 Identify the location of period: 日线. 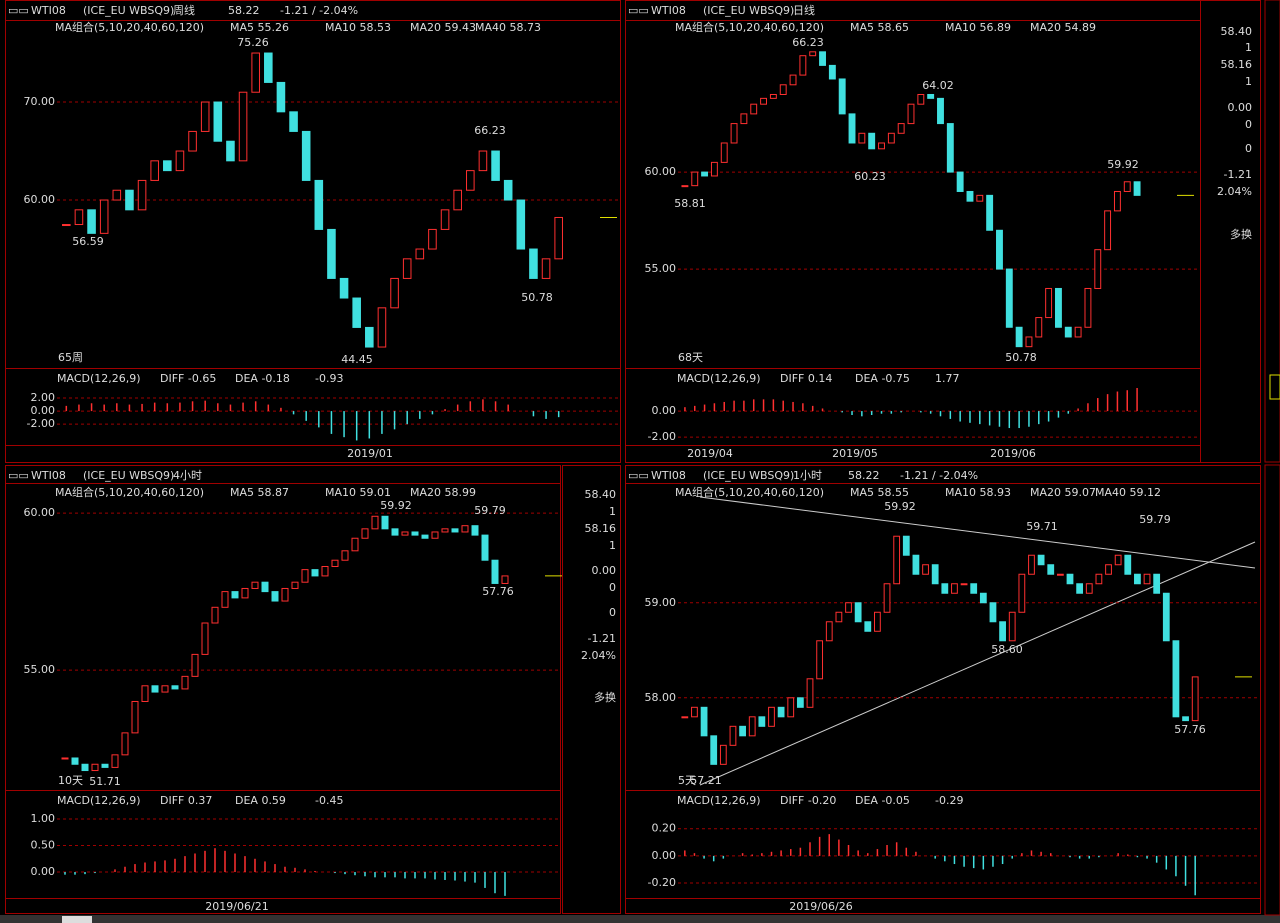
(804, 10).